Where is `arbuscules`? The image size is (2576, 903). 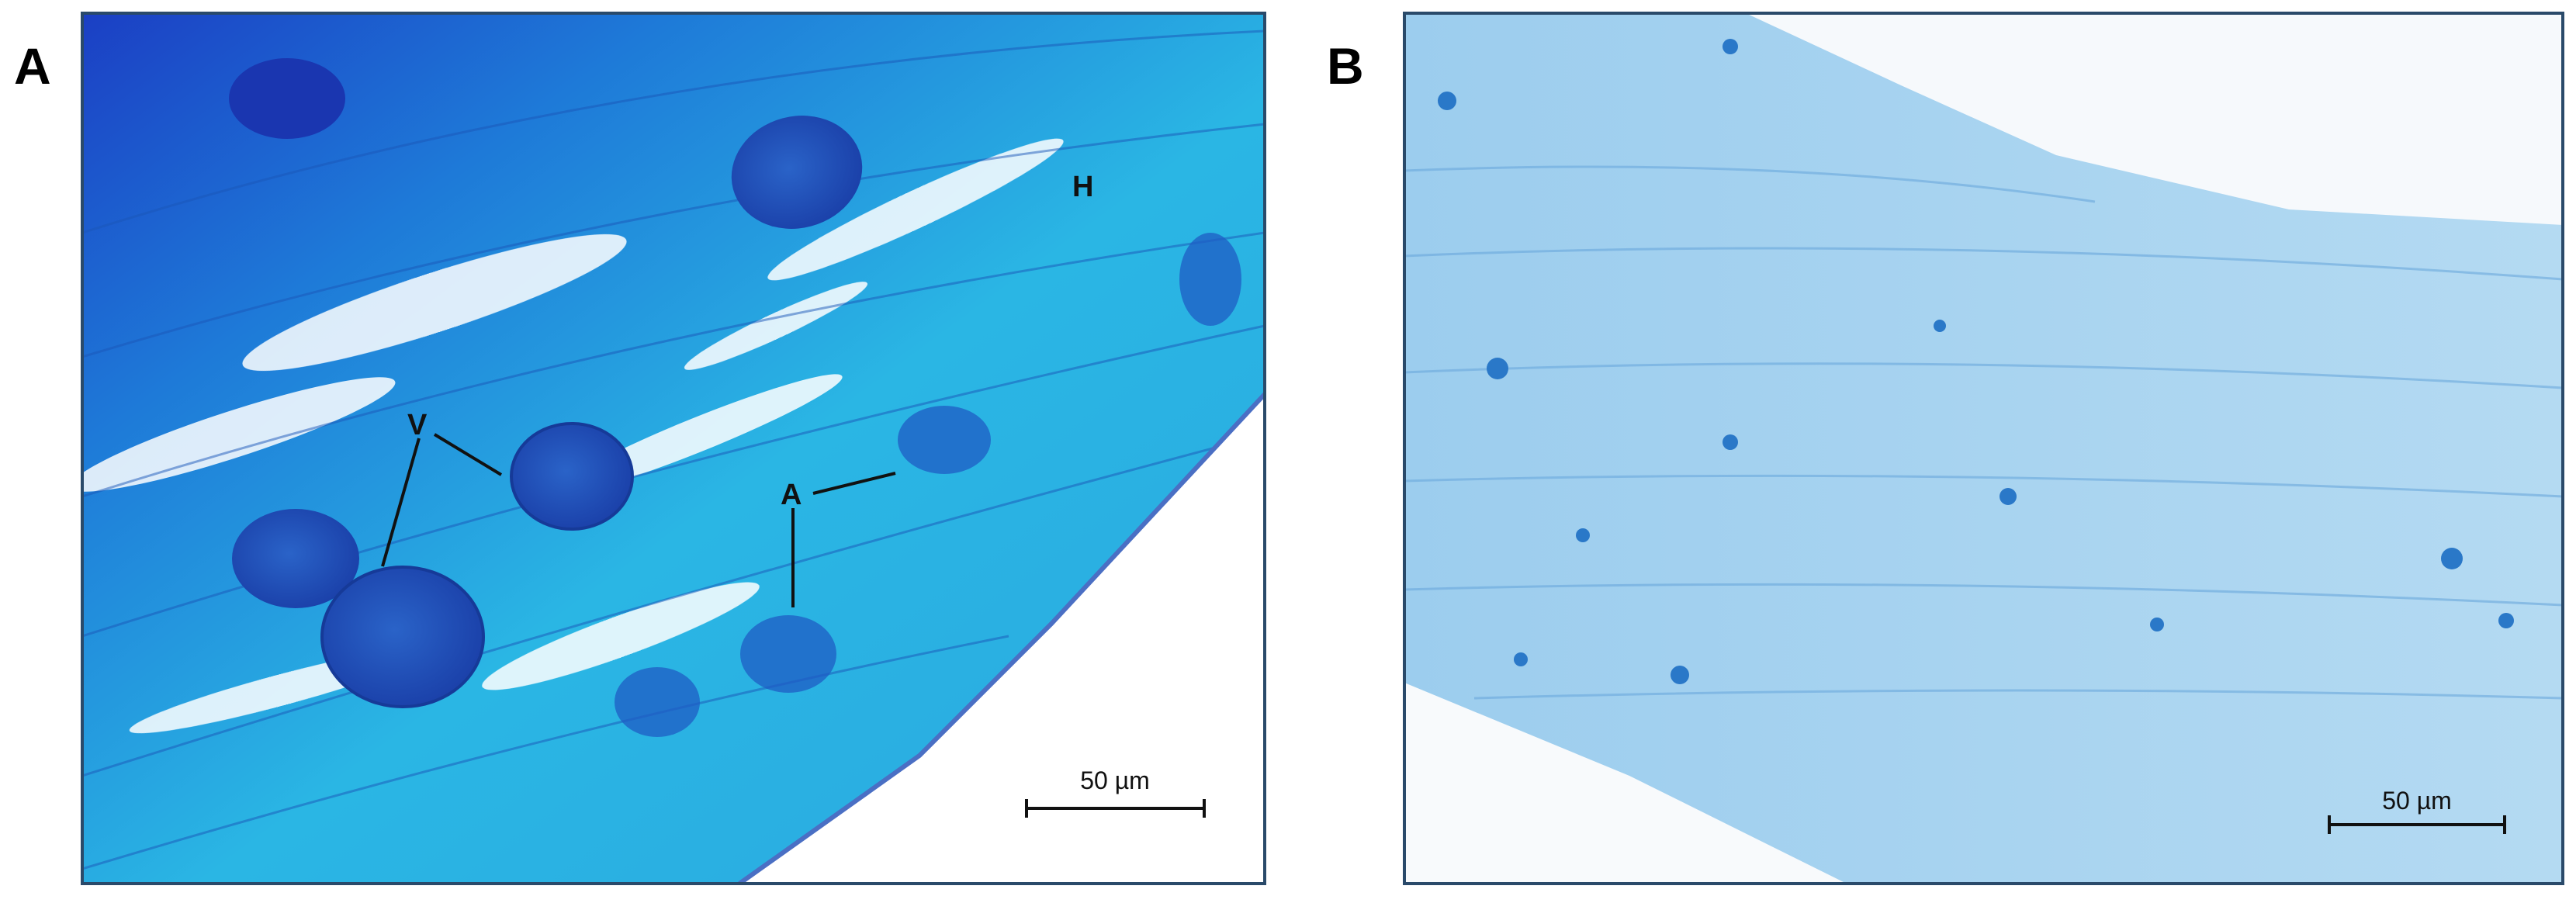
arbuscules is located at coordinates (928, 485).